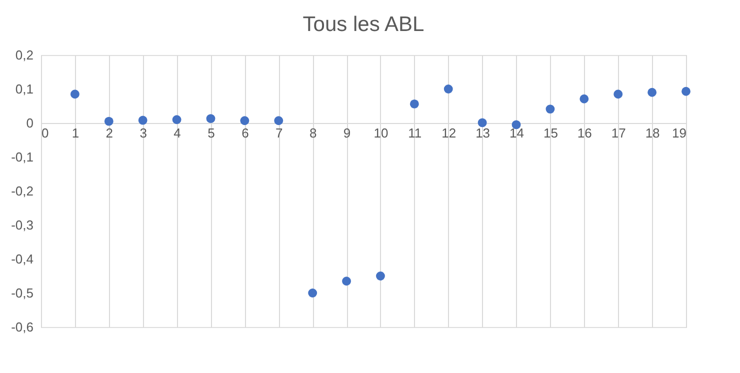 The image size is (740, 373). I want to click on x-tick-label: 7, so click(279, 133).